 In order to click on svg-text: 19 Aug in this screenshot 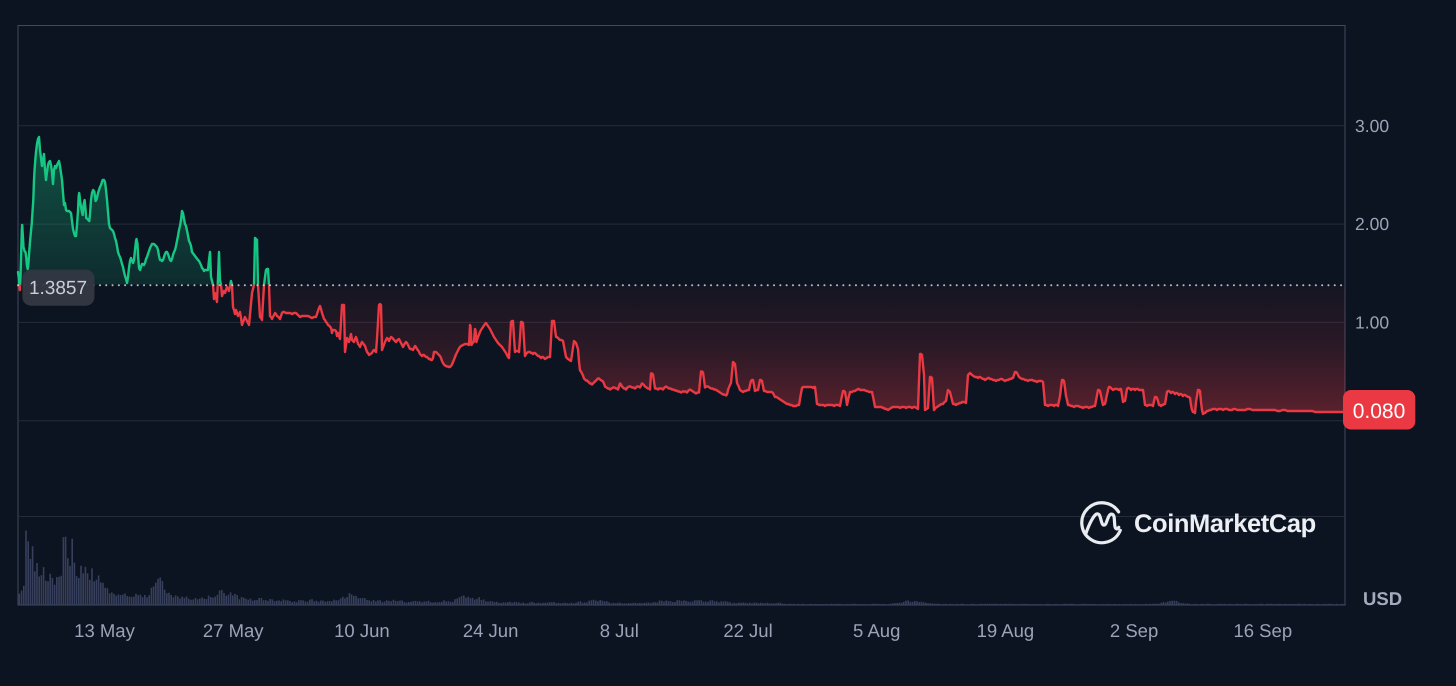, I will do `click(1006, 630)`.